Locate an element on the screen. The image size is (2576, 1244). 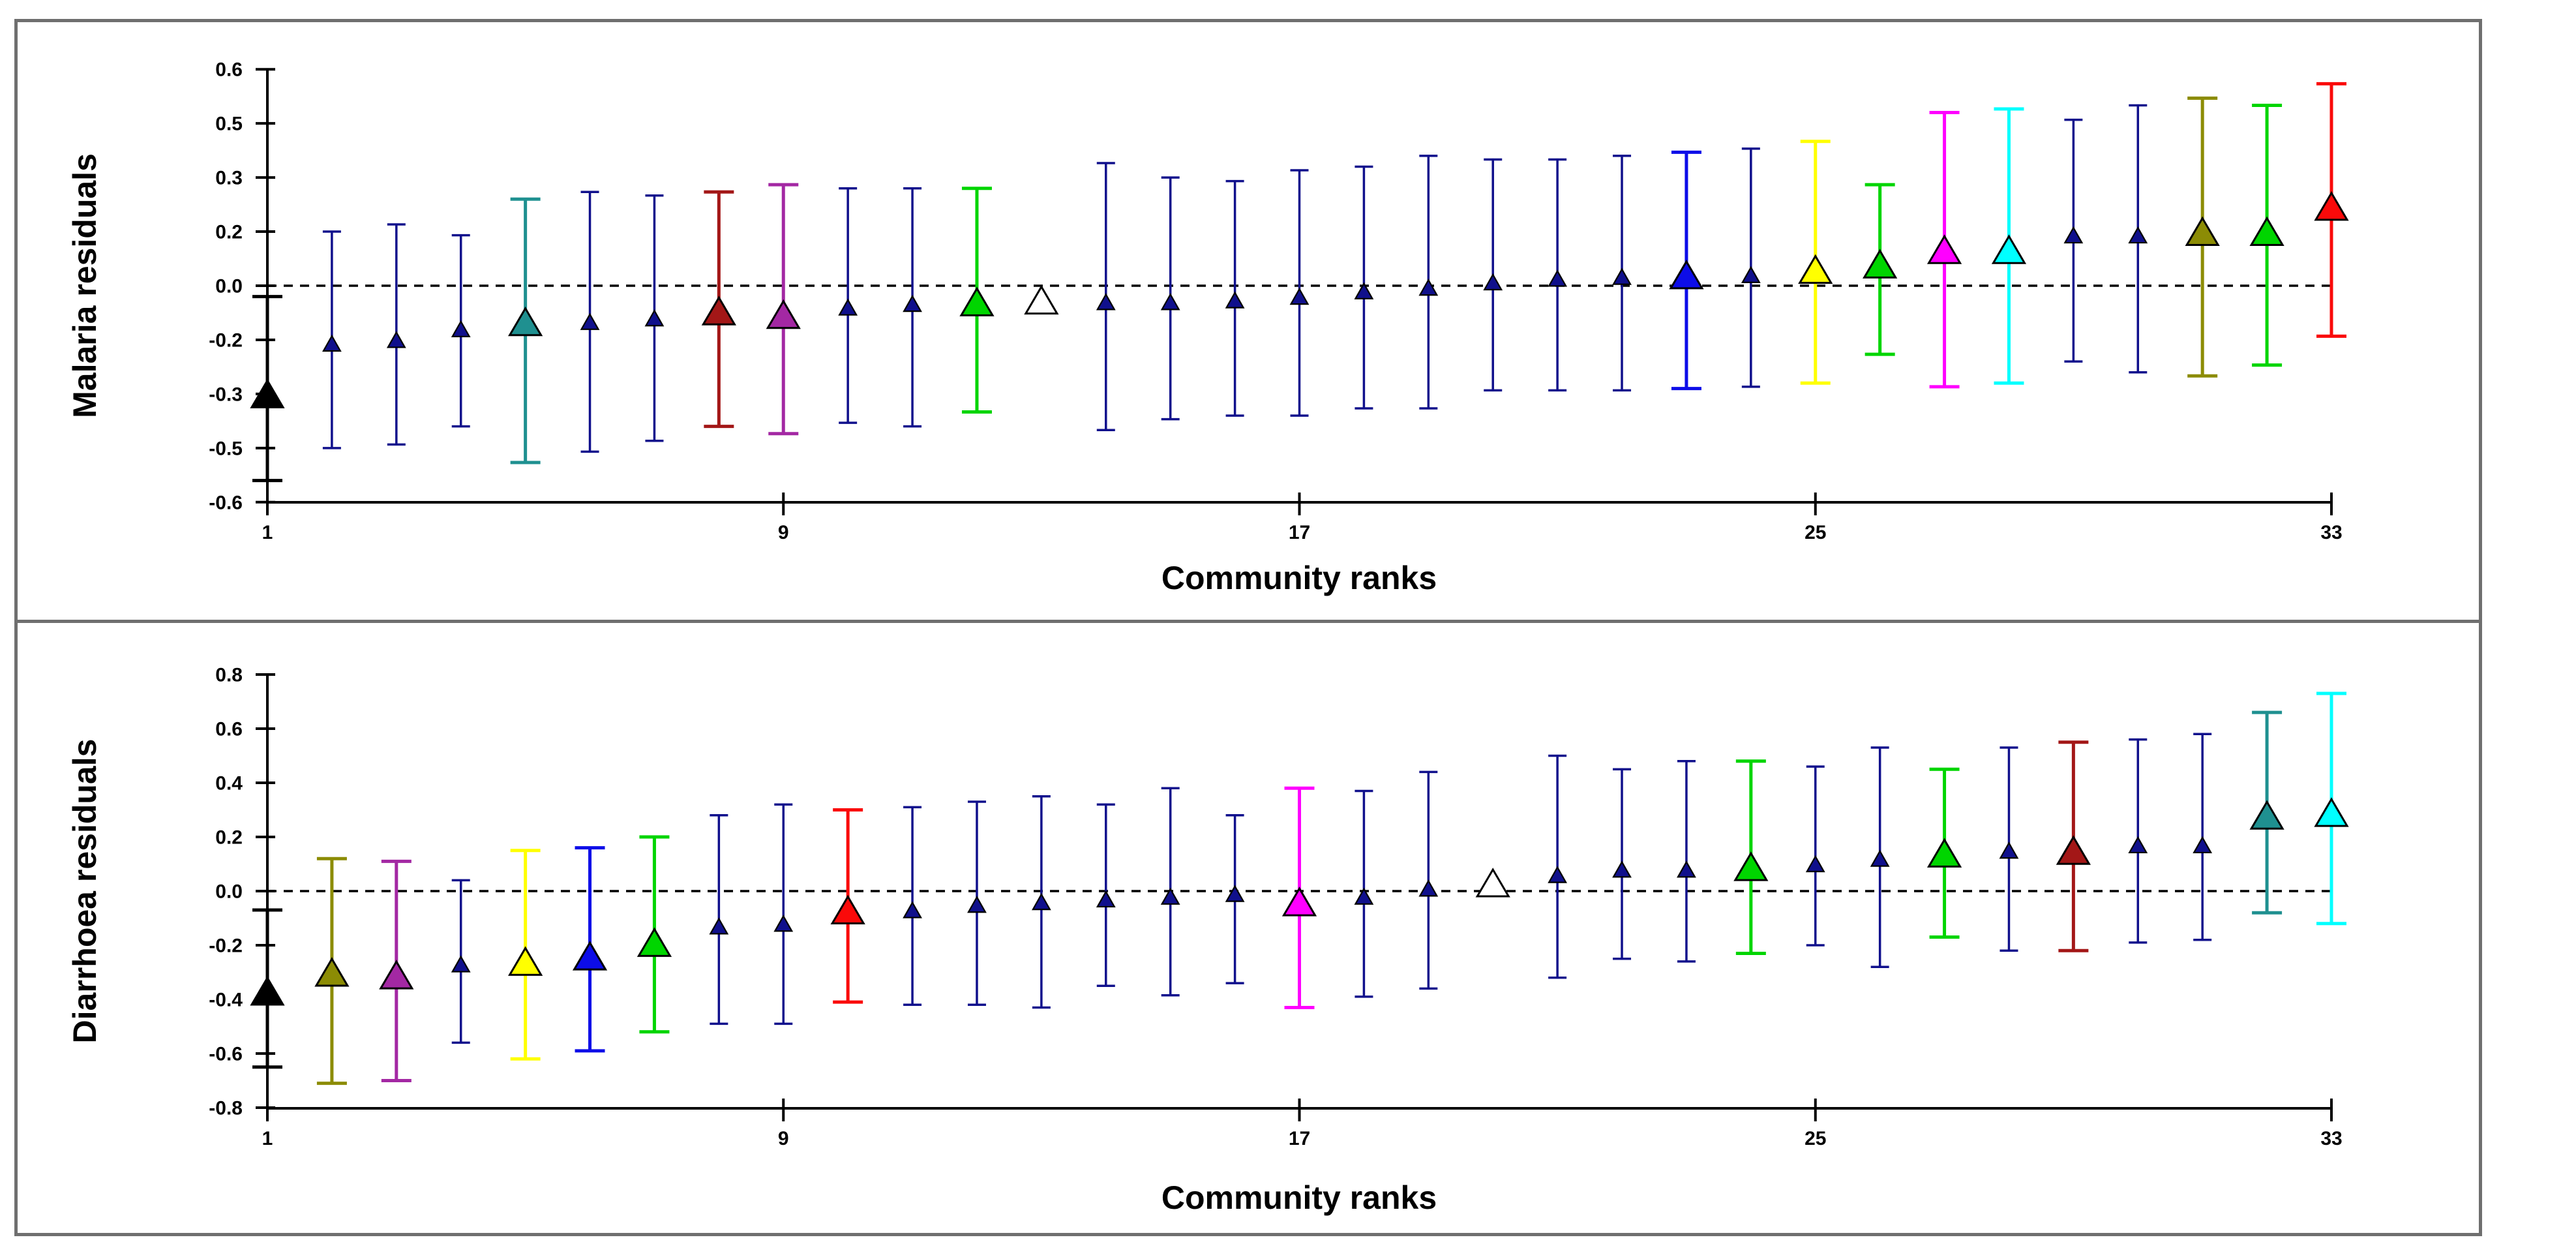
diarrhoea-x-tick-label: 17 is located at coordinates (1299, 1138).